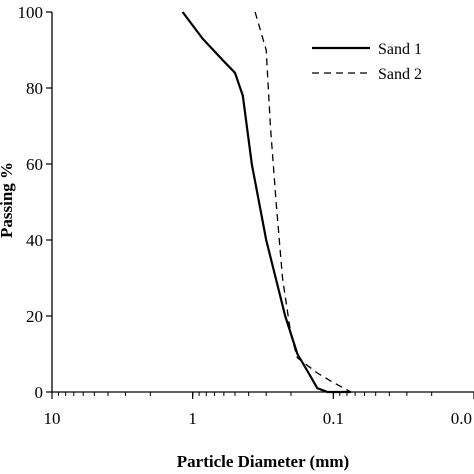 The width and height of the screenshot is (474, 474). What do you see at coordinates (263, 461) in the screenshot?
I see `x-axis-title: Particle Diameter (mm)` at bounding box center [263, 461].